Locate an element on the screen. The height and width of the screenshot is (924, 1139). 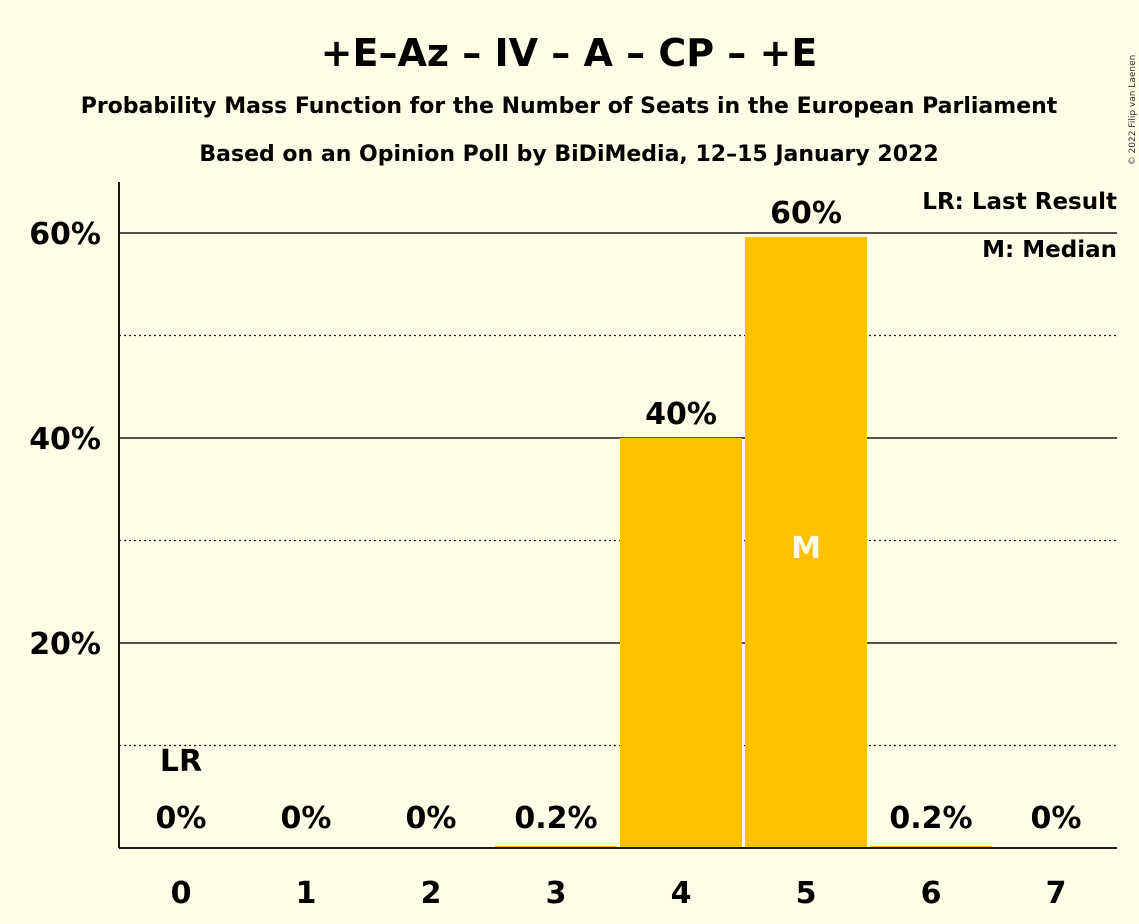
x-tick-label: 7 is located at coordinates (1056, 893).